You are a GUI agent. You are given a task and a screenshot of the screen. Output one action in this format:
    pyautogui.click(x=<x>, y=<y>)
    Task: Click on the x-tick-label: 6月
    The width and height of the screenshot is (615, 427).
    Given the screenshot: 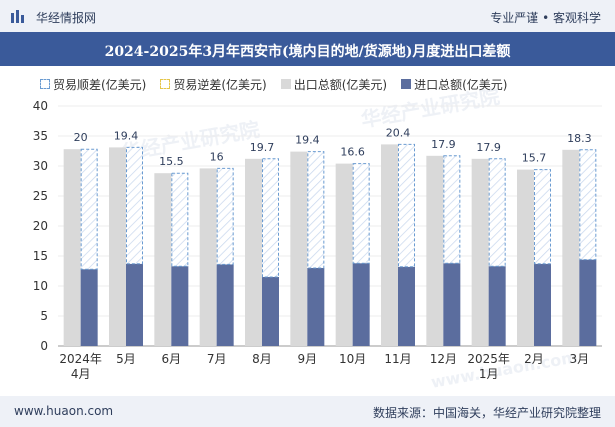 What is the action you would take?
    pyautogui.click(x=172, y=359)
    